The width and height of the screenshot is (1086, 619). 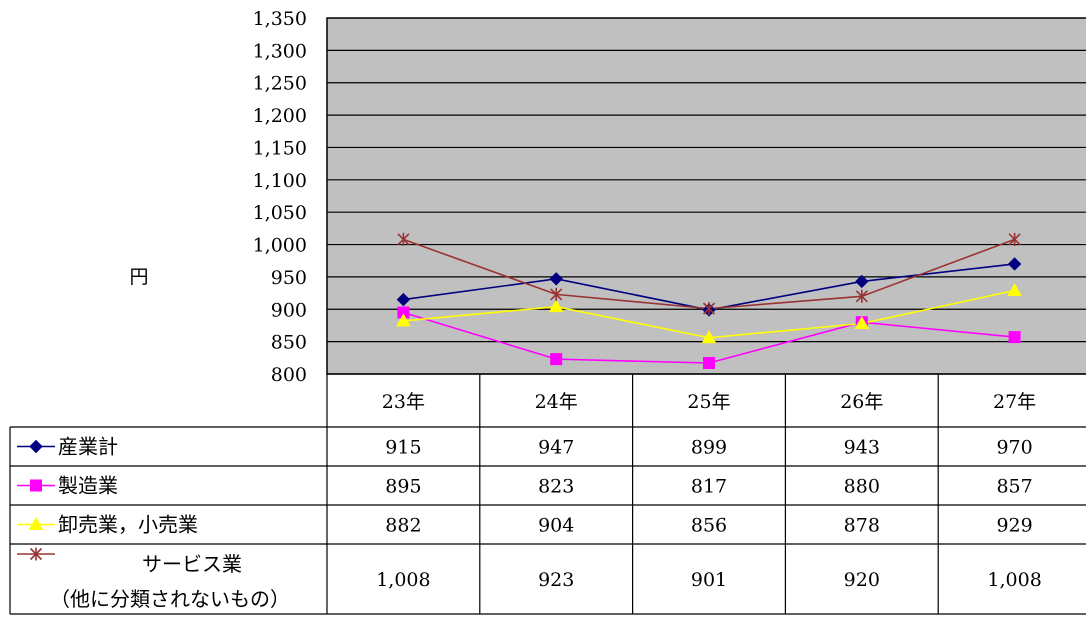 I want to click on table-cell-value: 817, so click(x=709, y=487).